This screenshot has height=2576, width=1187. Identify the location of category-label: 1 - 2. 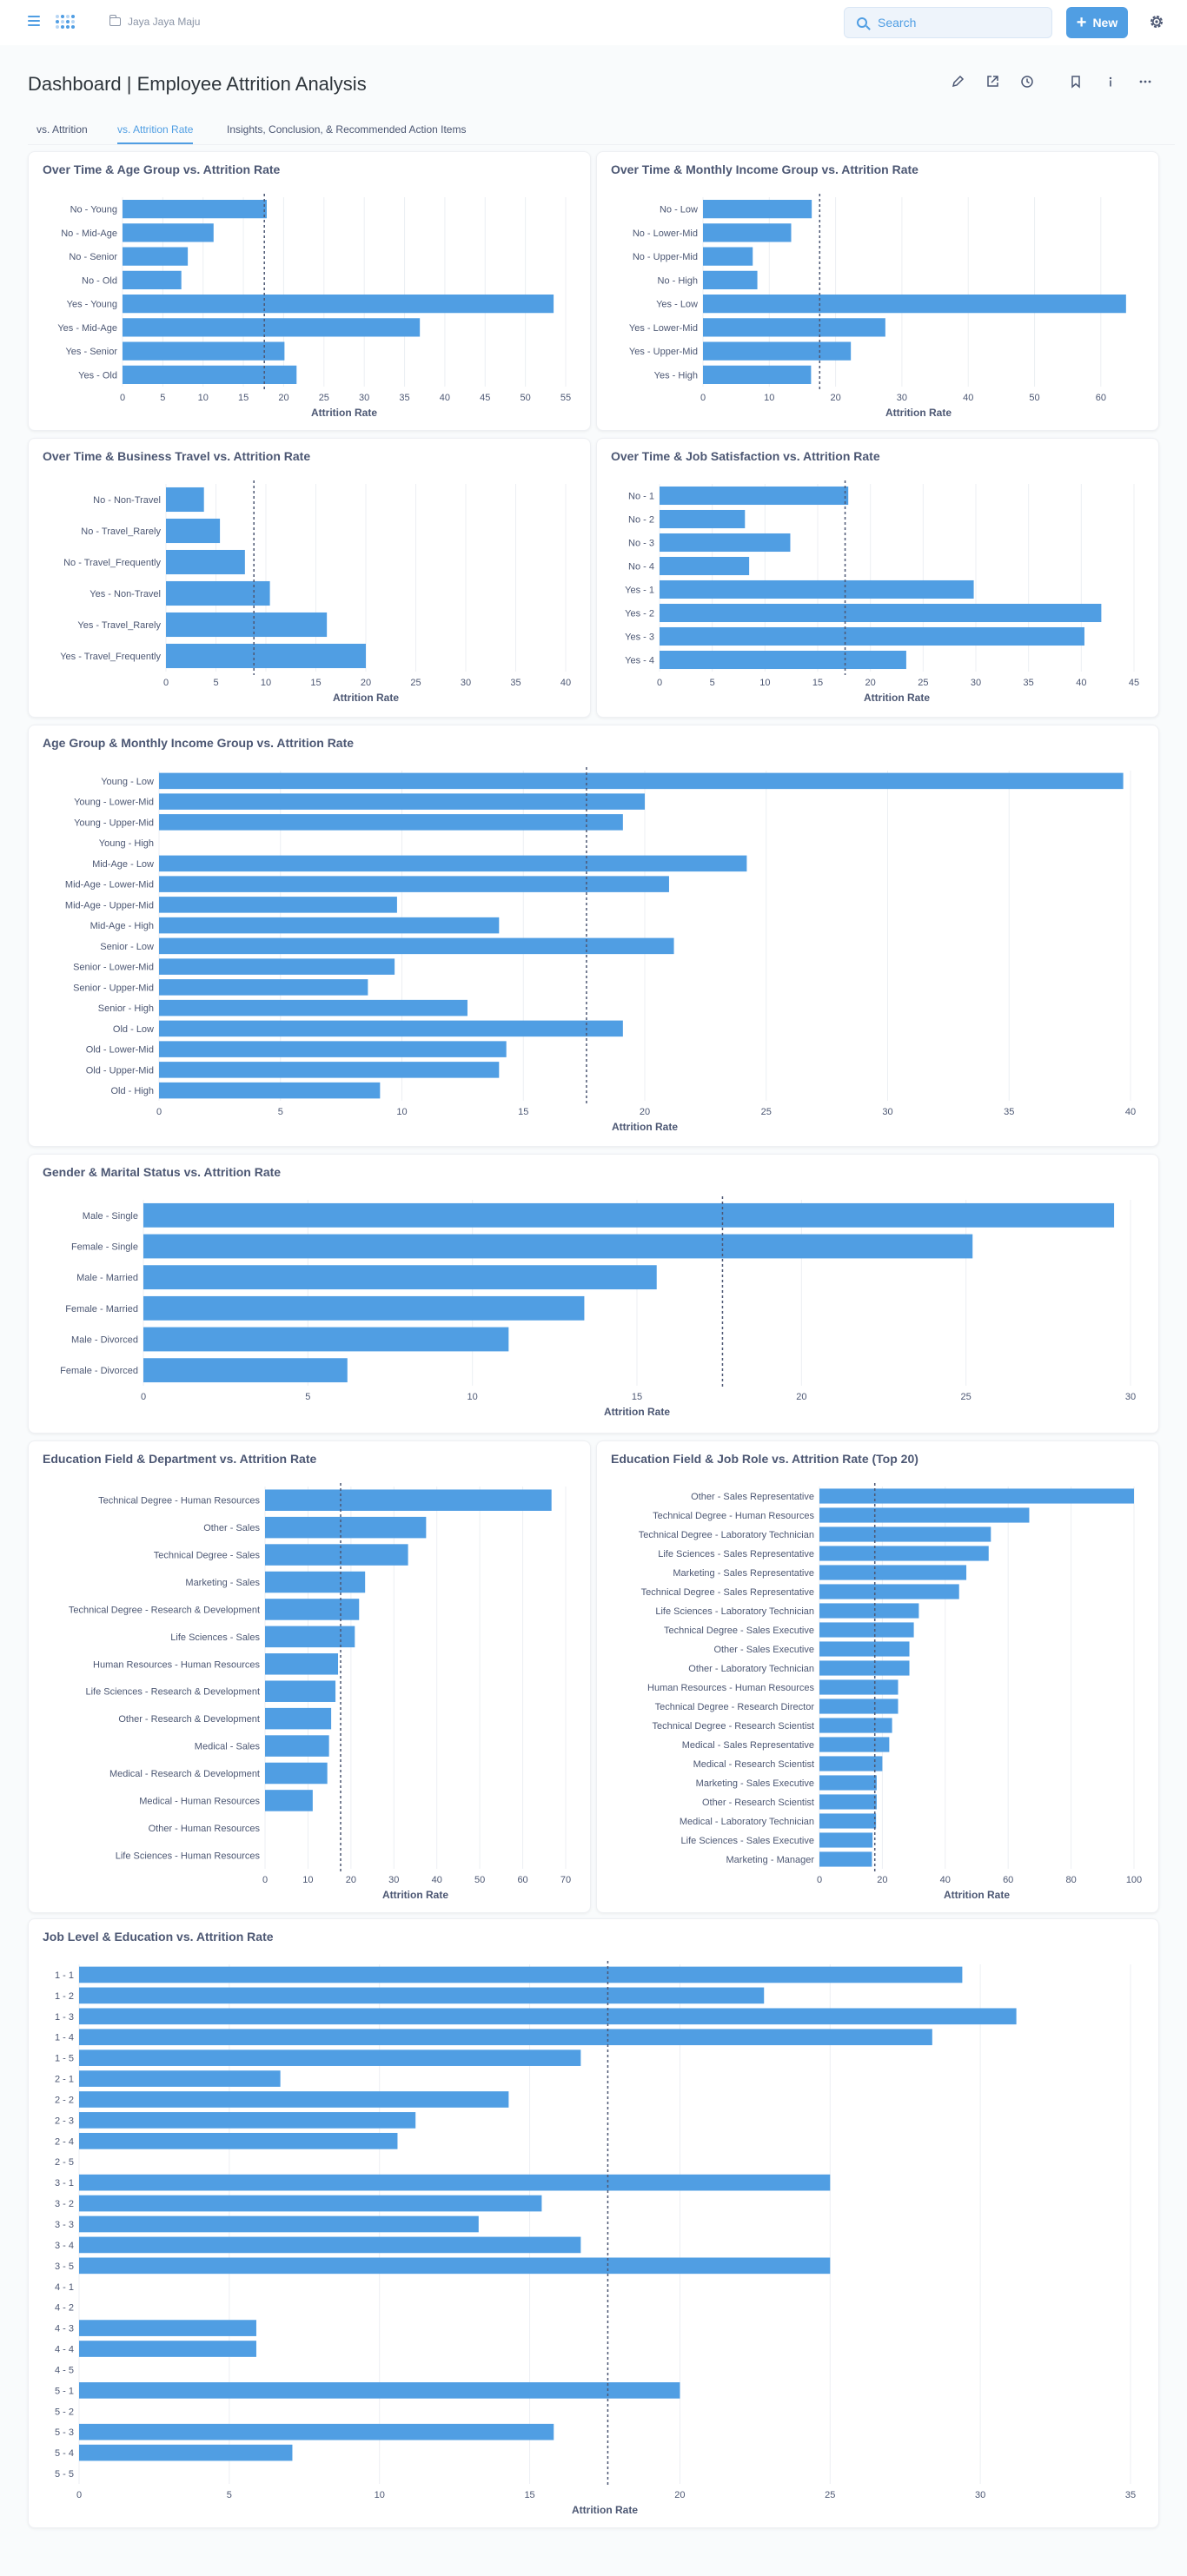
(64, 1996).